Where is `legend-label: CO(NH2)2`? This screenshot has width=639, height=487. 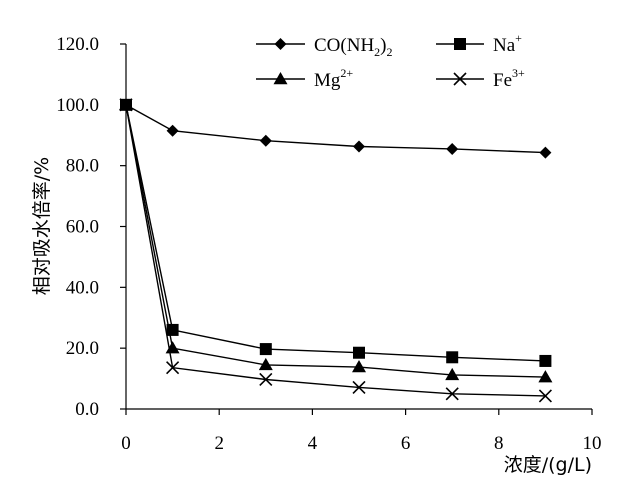
legend-label: CO(NH2)2 is located at coordinates (353, 47).